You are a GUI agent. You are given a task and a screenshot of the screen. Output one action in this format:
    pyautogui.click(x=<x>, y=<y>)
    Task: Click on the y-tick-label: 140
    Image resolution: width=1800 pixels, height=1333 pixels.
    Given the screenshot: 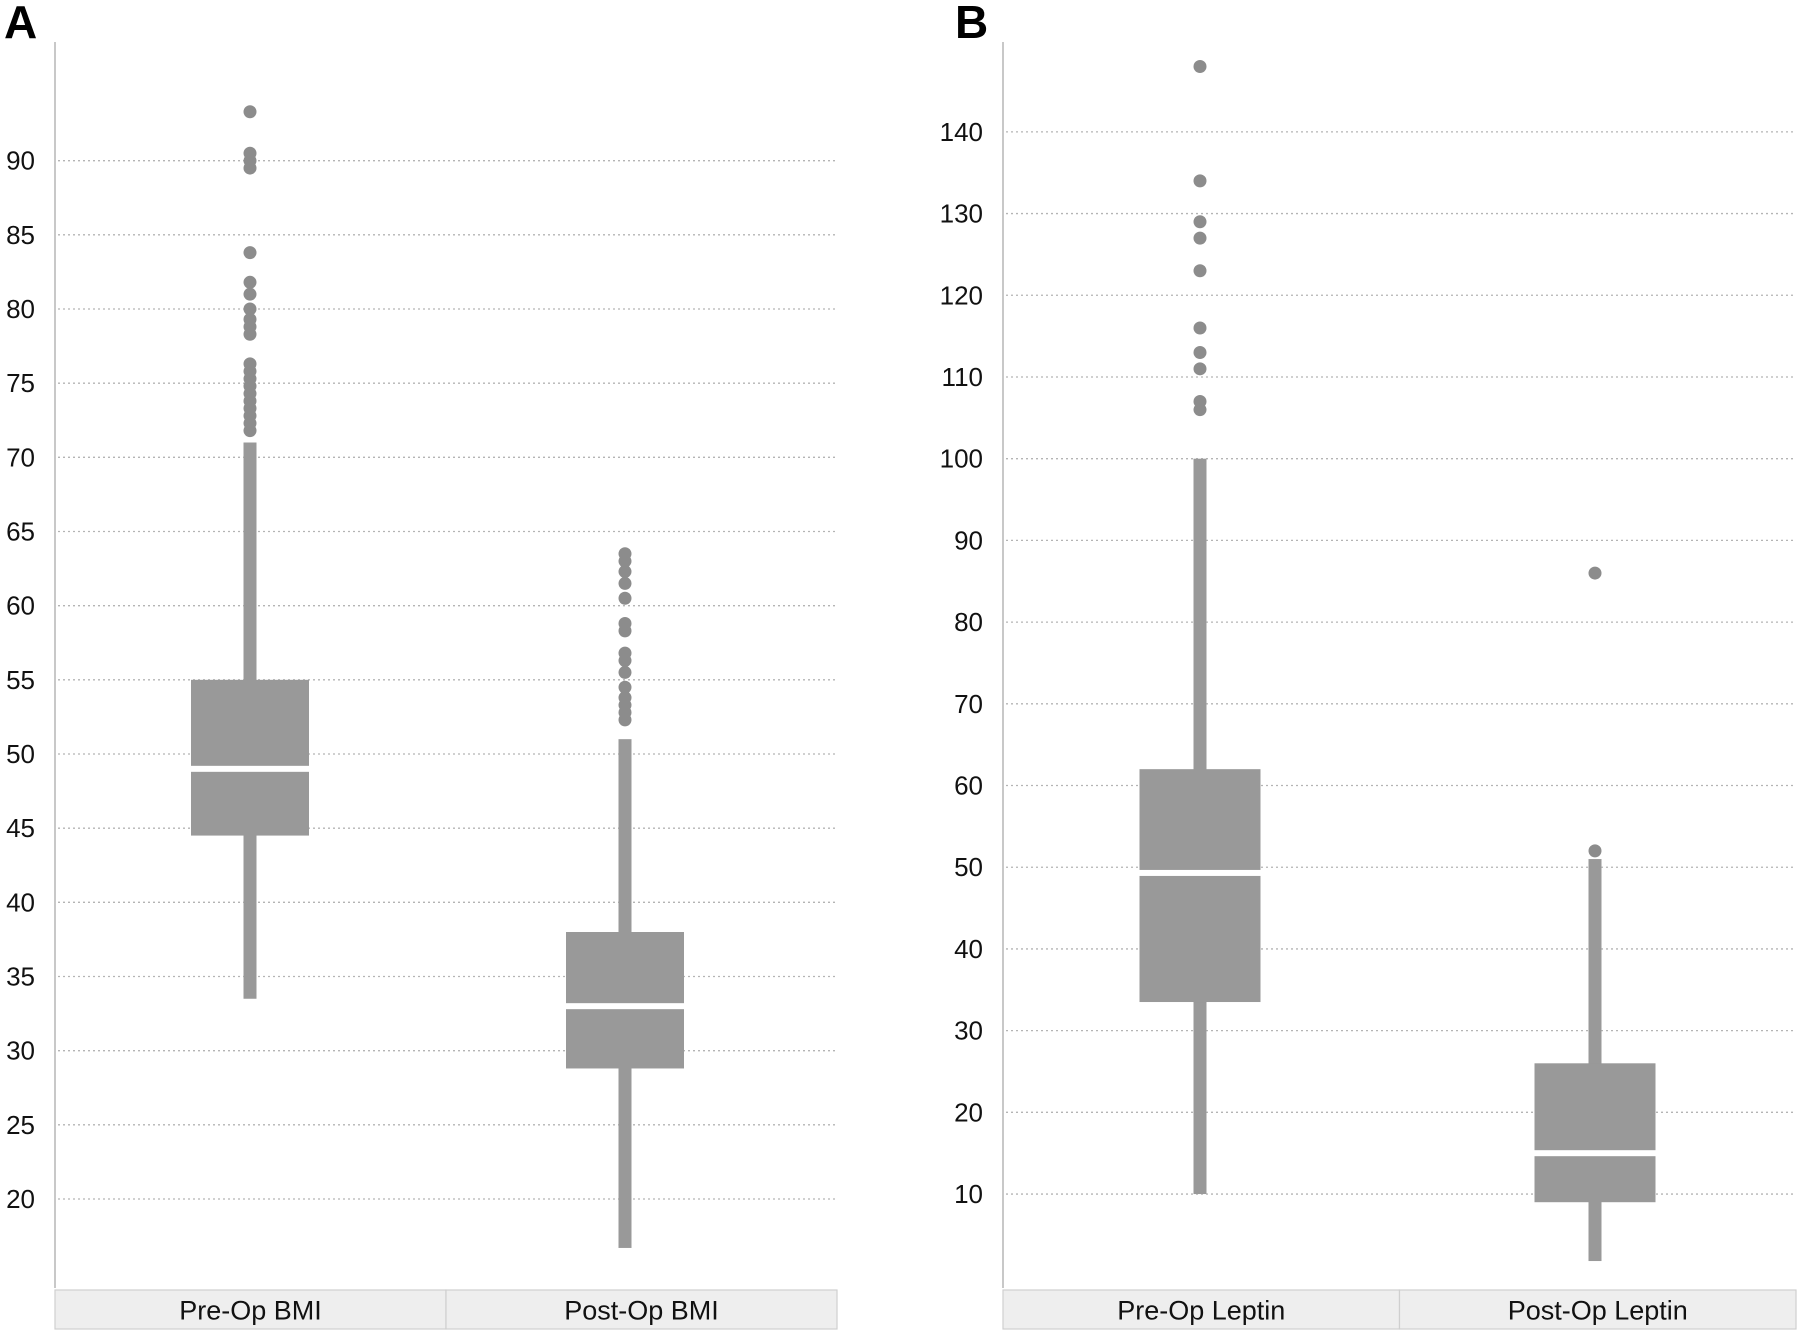 What is the action you would take?
    pyautogui.click(x=961, y=132)
    